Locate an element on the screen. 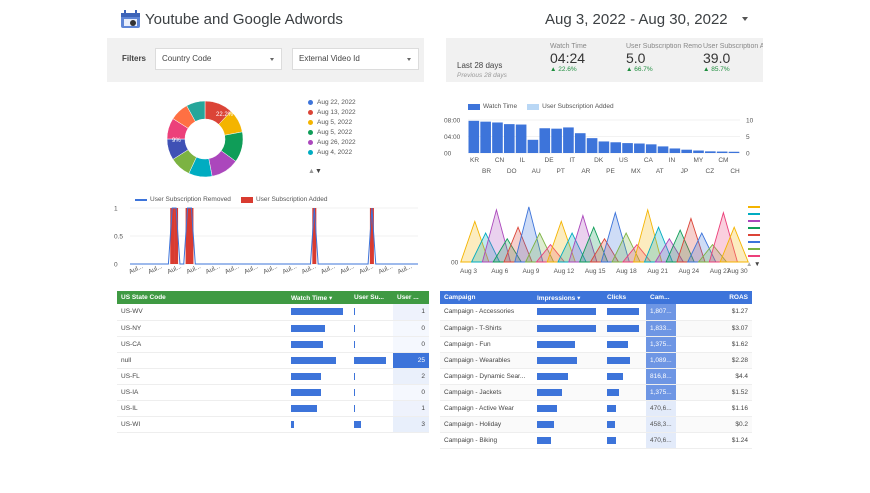 The height and width of the screenshot is (493, 870). table-row: US-NY 0 is located at coordinates (273, 328).